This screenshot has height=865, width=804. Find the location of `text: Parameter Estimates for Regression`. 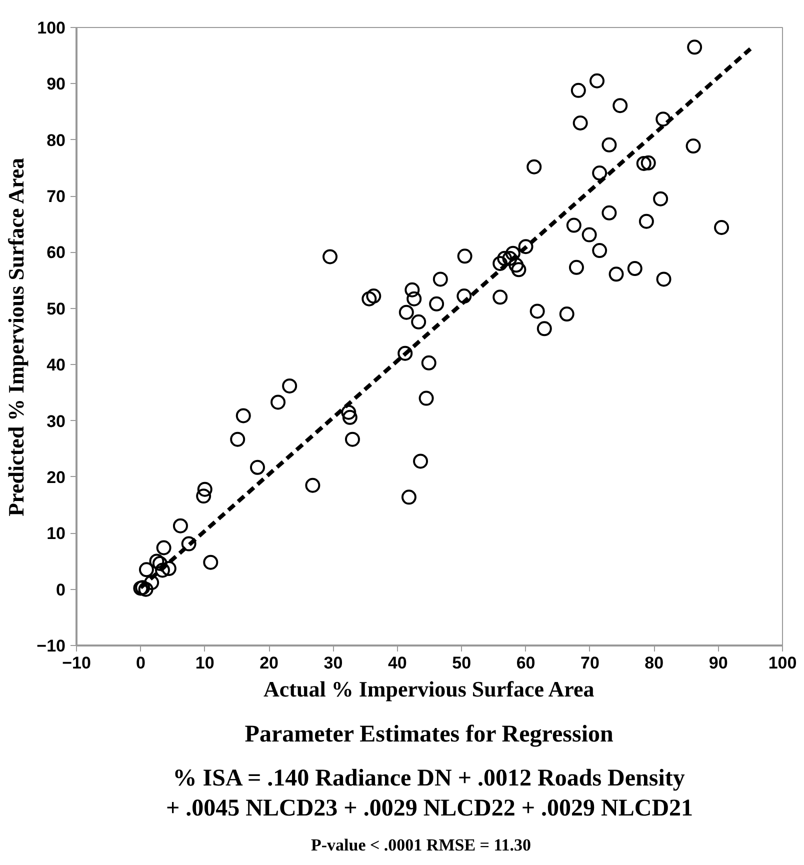

text: Parameter Estimates for Regression is located at coordinates (429, 735).